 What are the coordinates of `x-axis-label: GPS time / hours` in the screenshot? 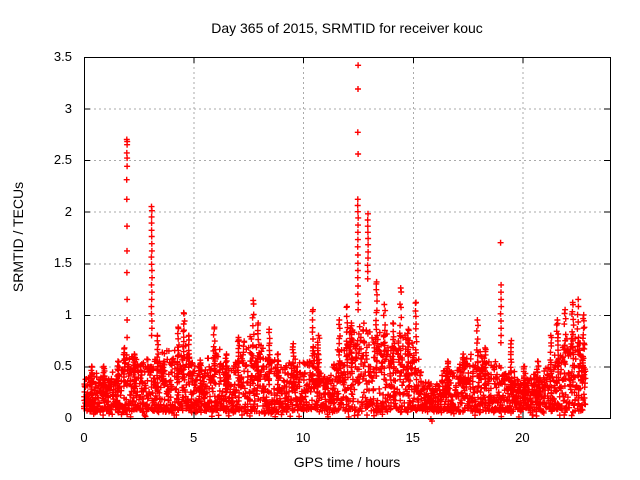 It's located at (347, 462).